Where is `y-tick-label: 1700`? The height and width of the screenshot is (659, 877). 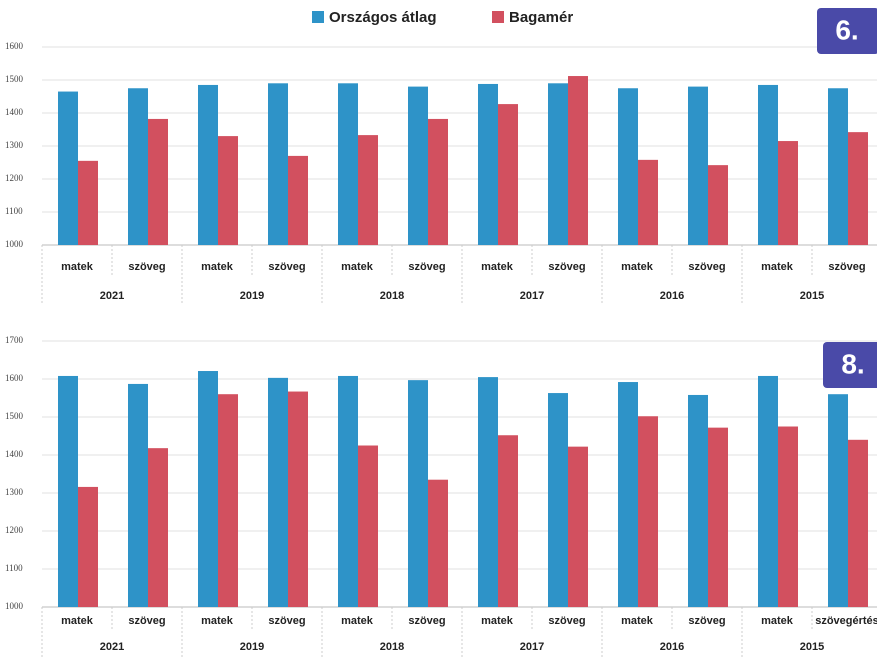 y-tick-label: 1700 is located at coordinates (14, 340).